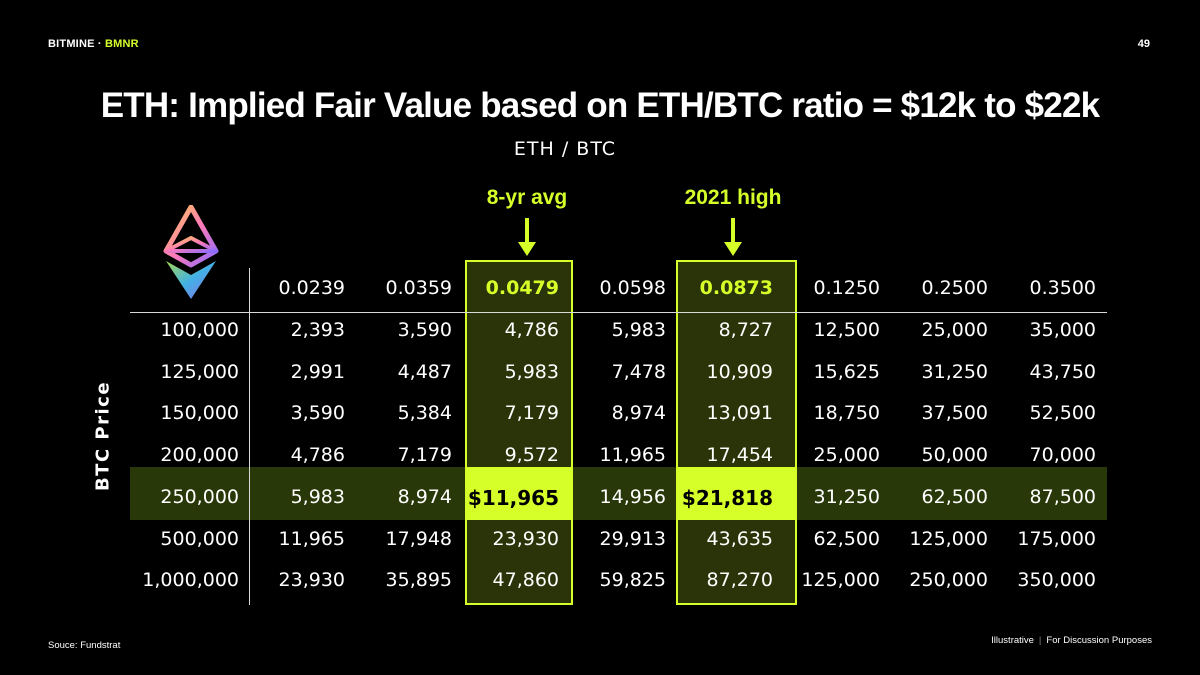 This screenshot has height=675, width=1200. I want to click on table-cell: 9,572, so click(531, 455).